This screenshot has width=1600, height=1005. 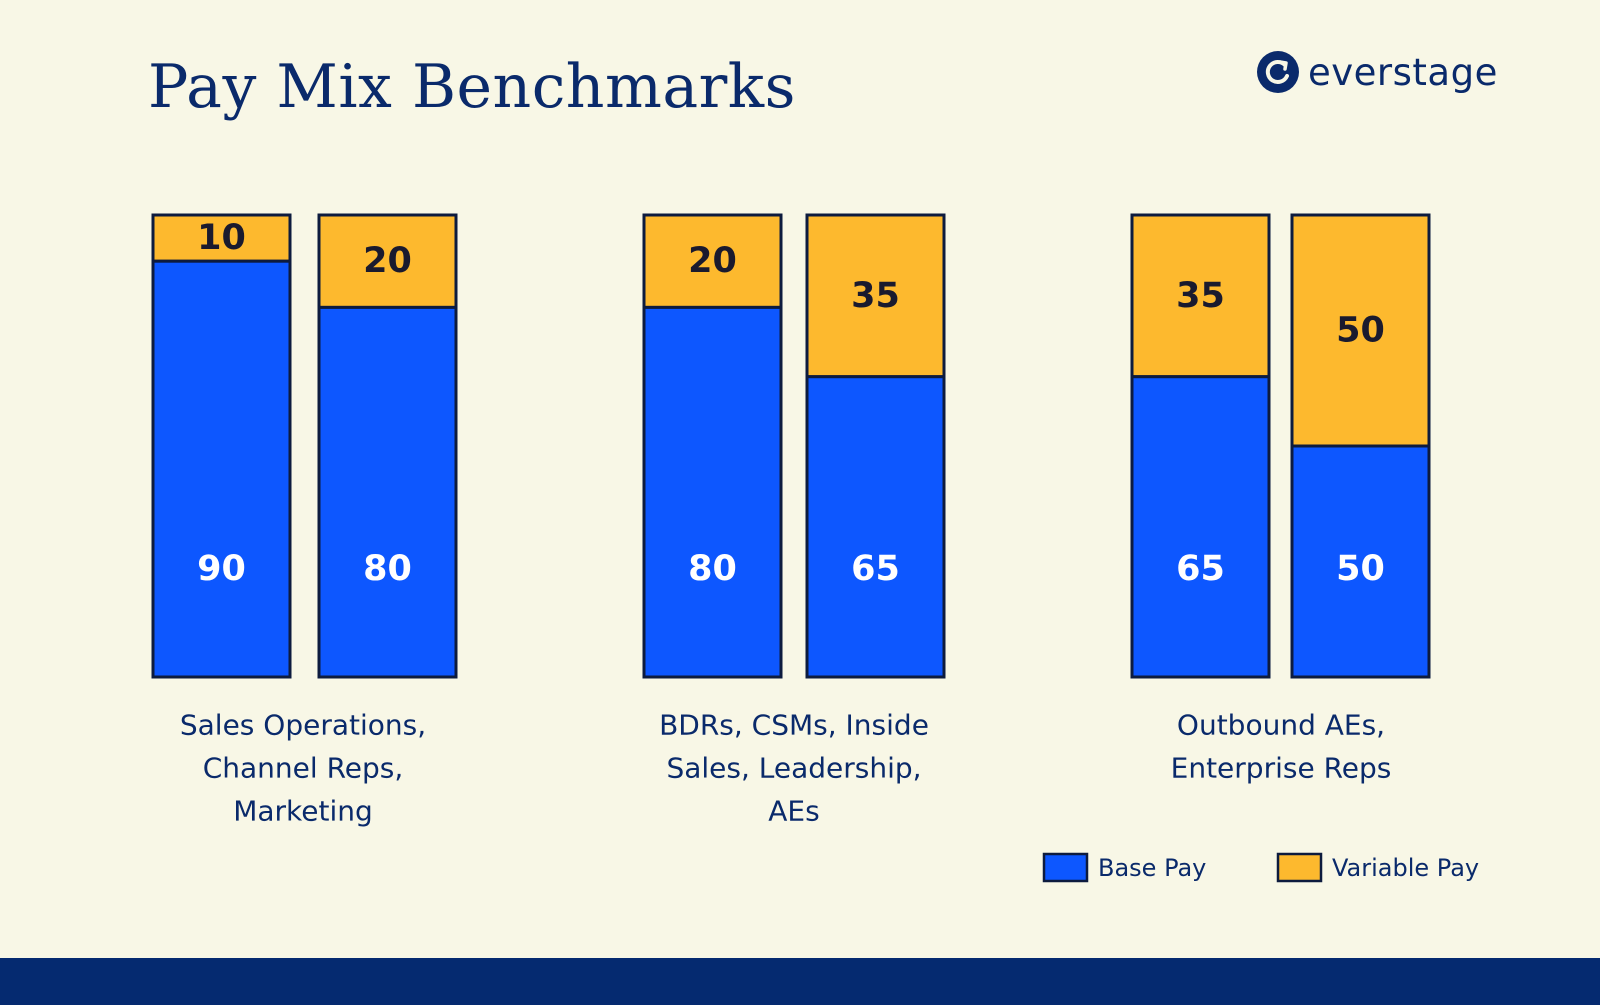 I want to click on footer-bar, so click(x=800, y=981).